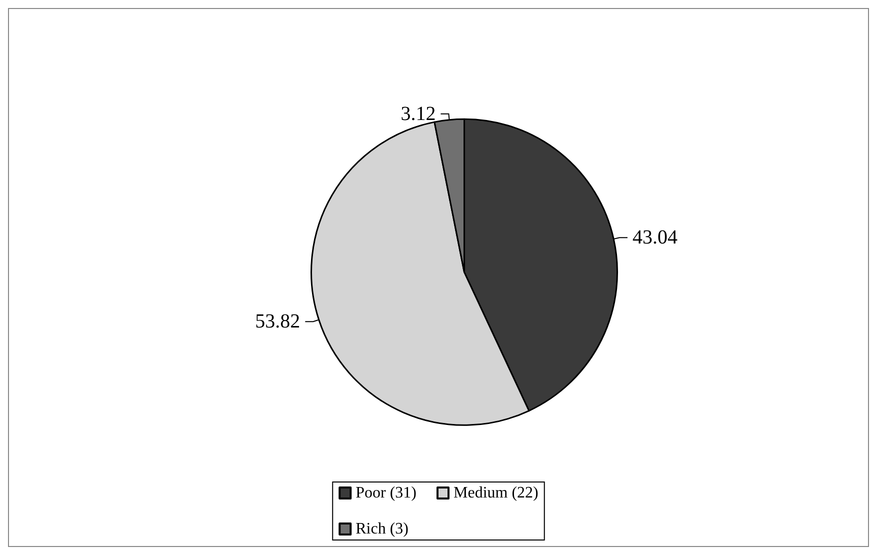 Image resolution: width=877 pixels, height=555 pixels. Describe the element at coordinates (418, 113) in the screenshot. I see `data-label: 3.12` at that location.